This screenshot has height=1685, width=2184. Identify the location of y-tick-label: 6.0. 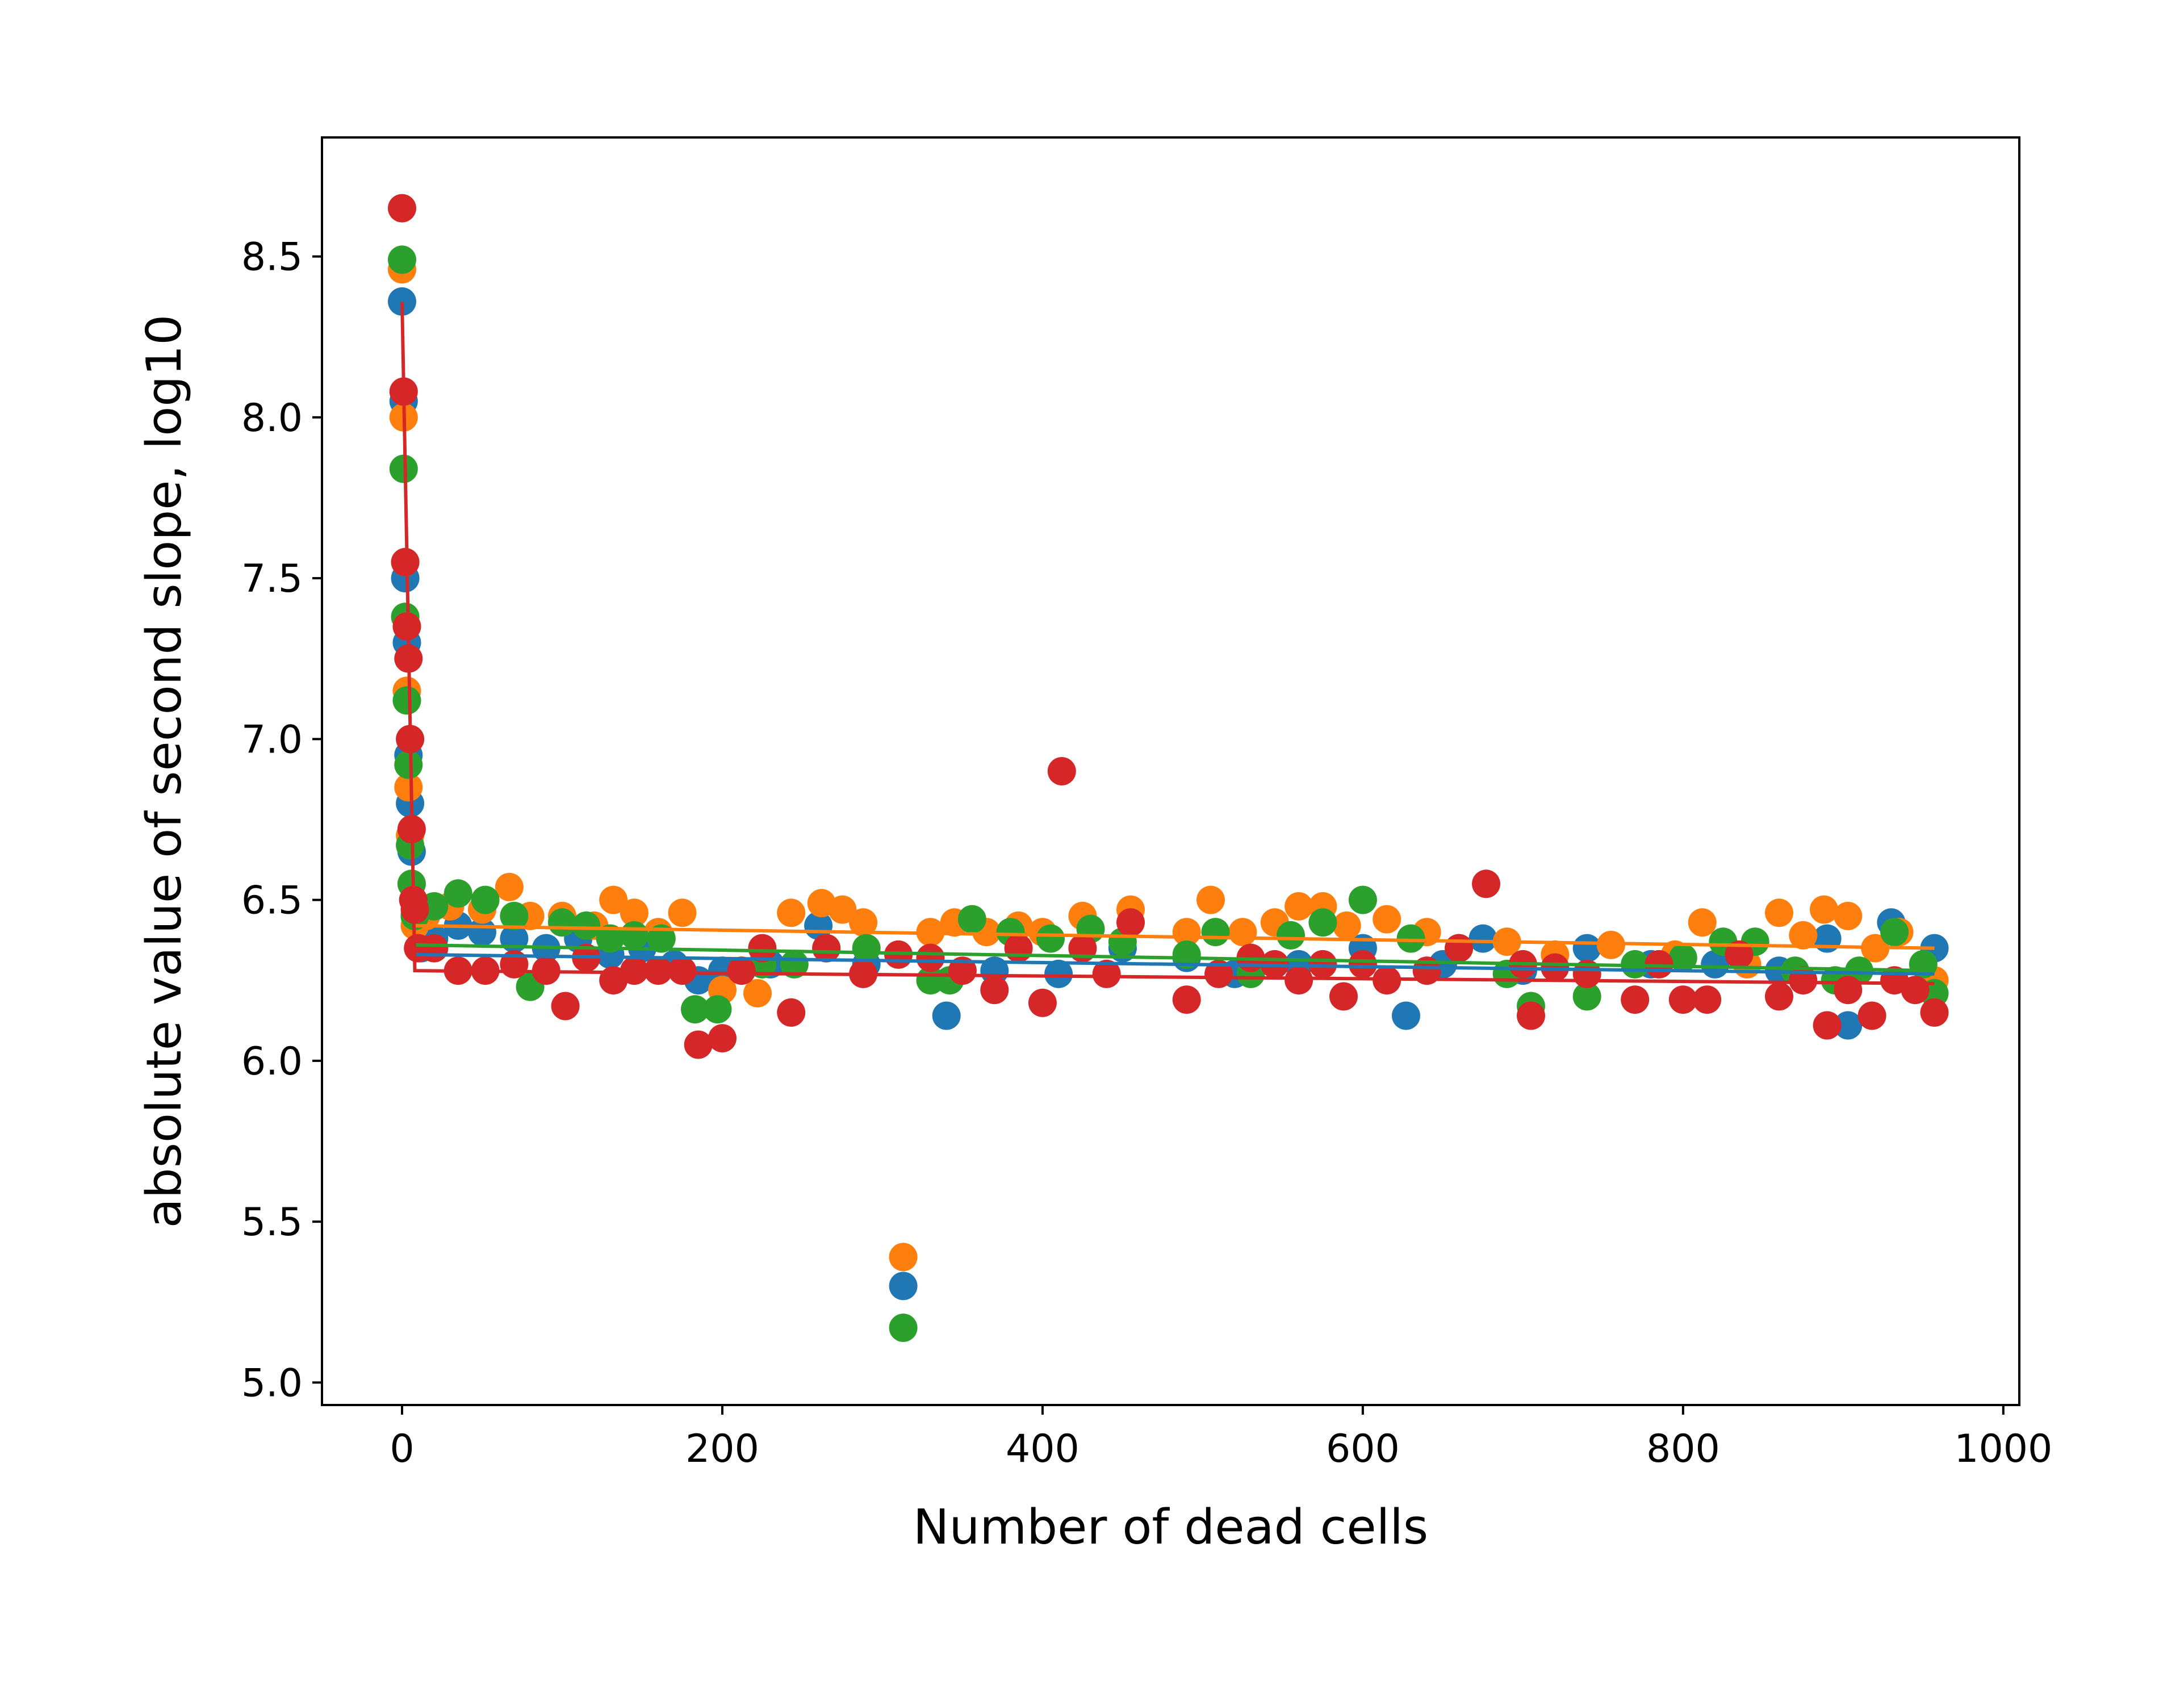
(272, 1061).